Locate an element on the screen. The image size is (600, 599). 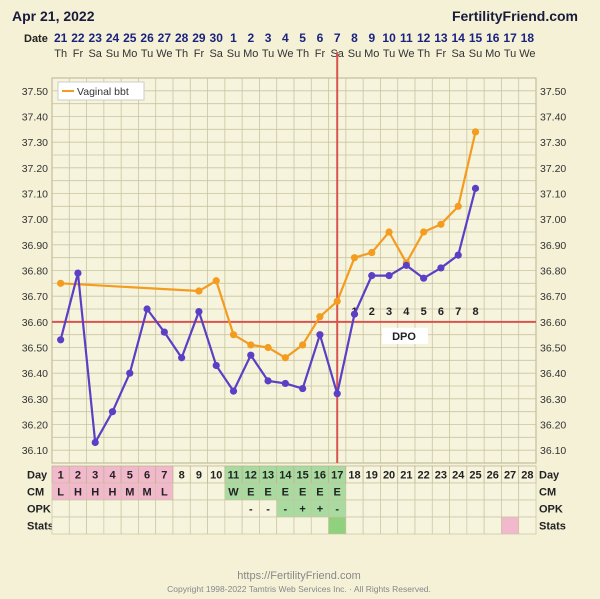
day-number: 26 is located at coordinates (493, 476).